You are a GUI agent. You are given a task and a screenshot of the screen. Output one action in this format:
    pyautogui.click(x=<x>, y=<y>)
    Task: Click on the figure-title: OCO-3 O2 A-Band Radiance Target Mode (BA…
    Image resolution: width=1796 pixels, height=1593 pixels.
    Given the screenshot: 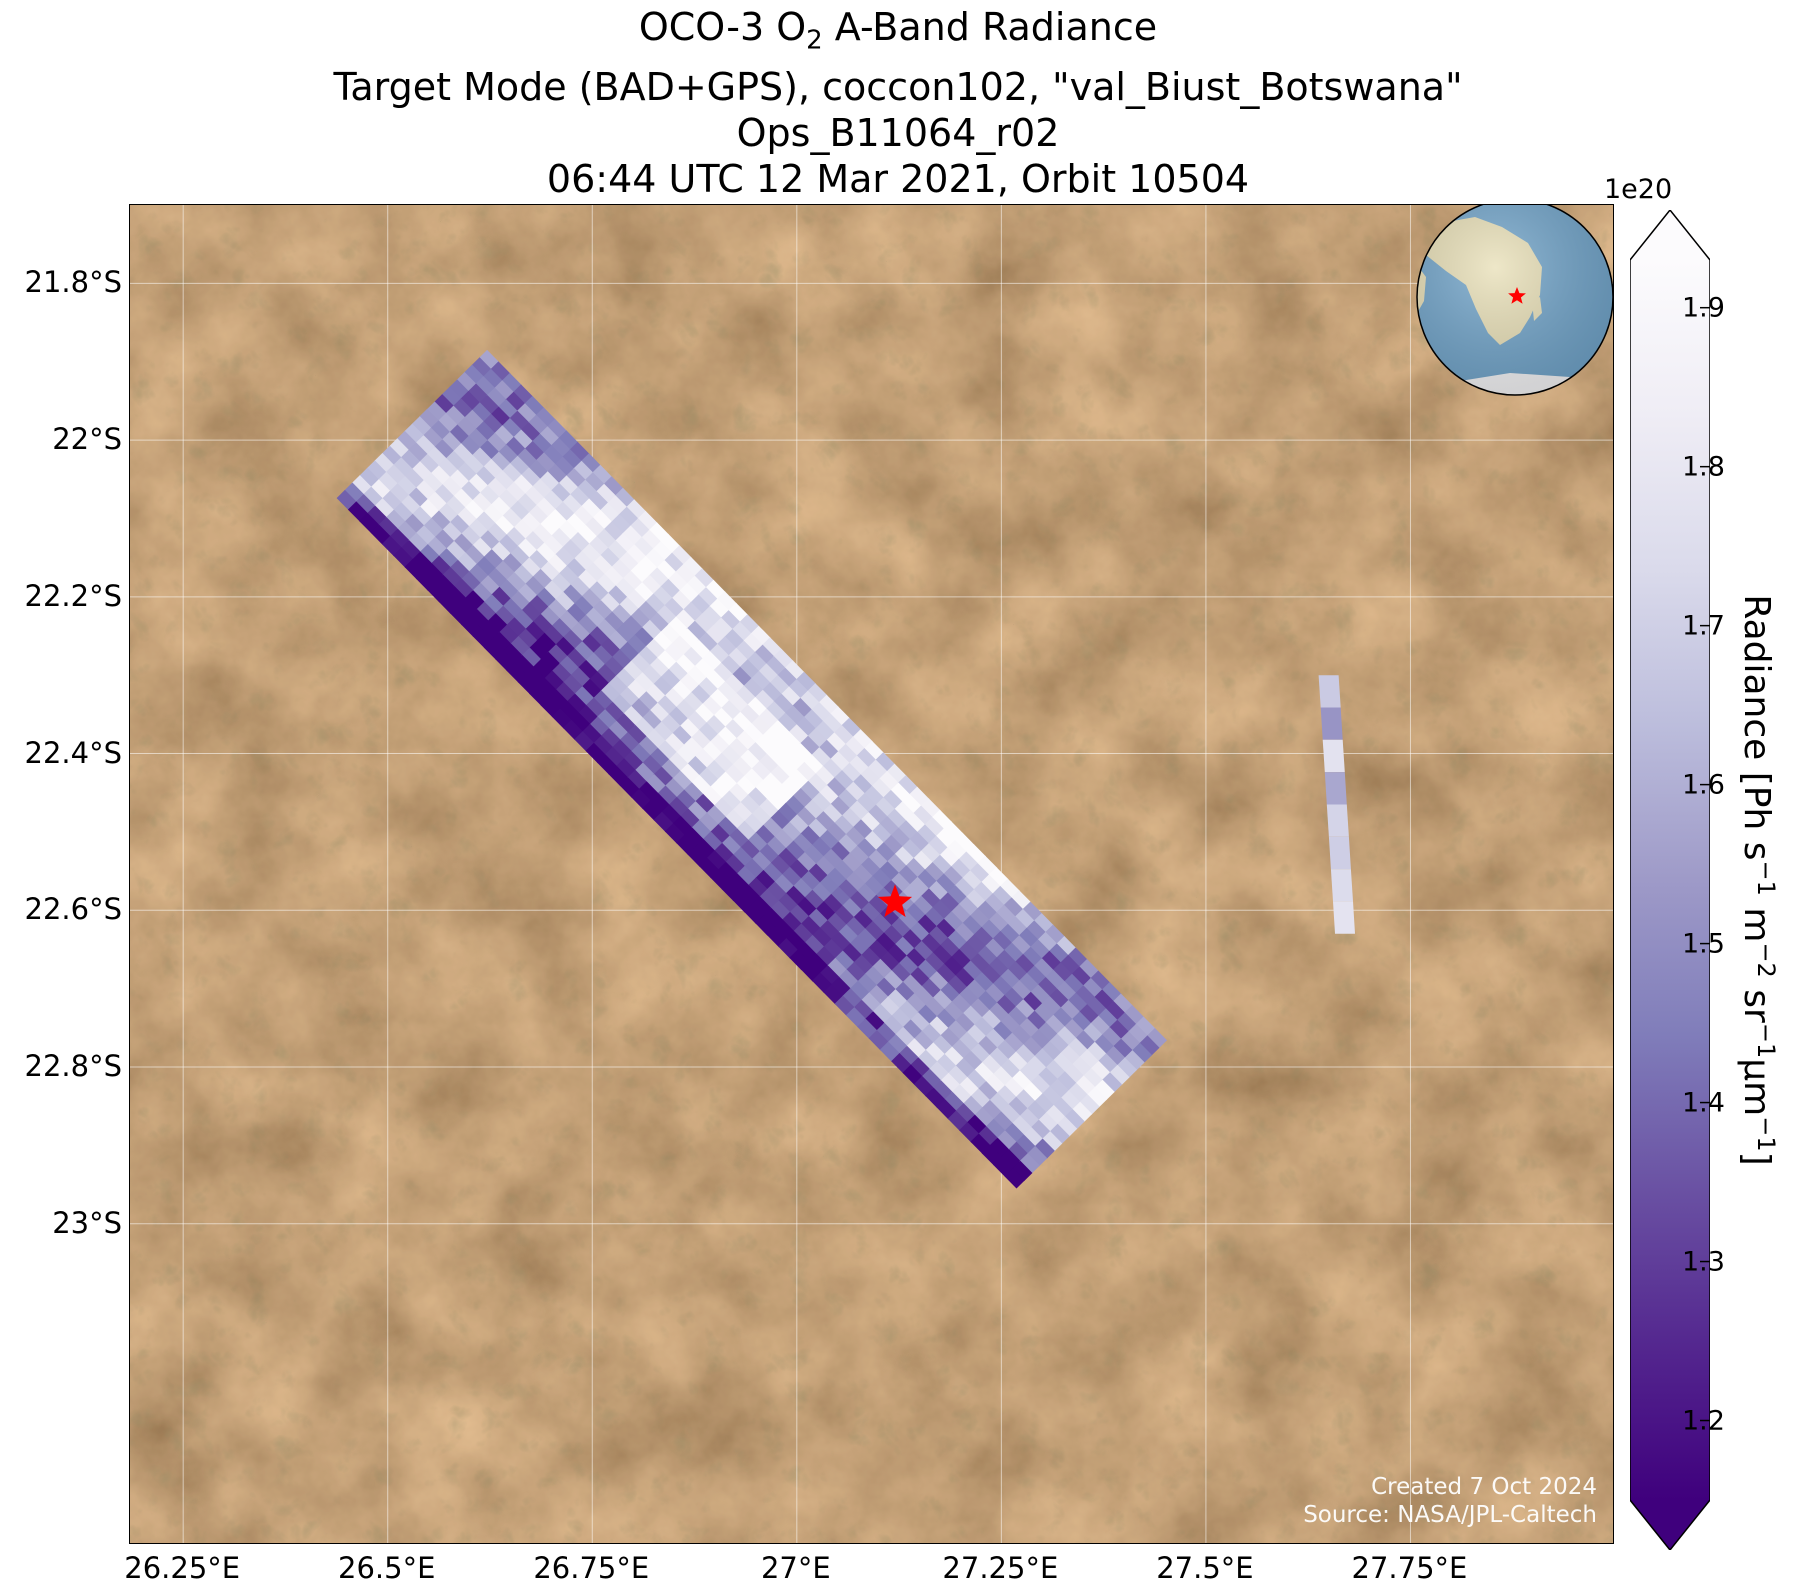 What is the action you would take?
    pyautogui.click(x=898, y=103)
    